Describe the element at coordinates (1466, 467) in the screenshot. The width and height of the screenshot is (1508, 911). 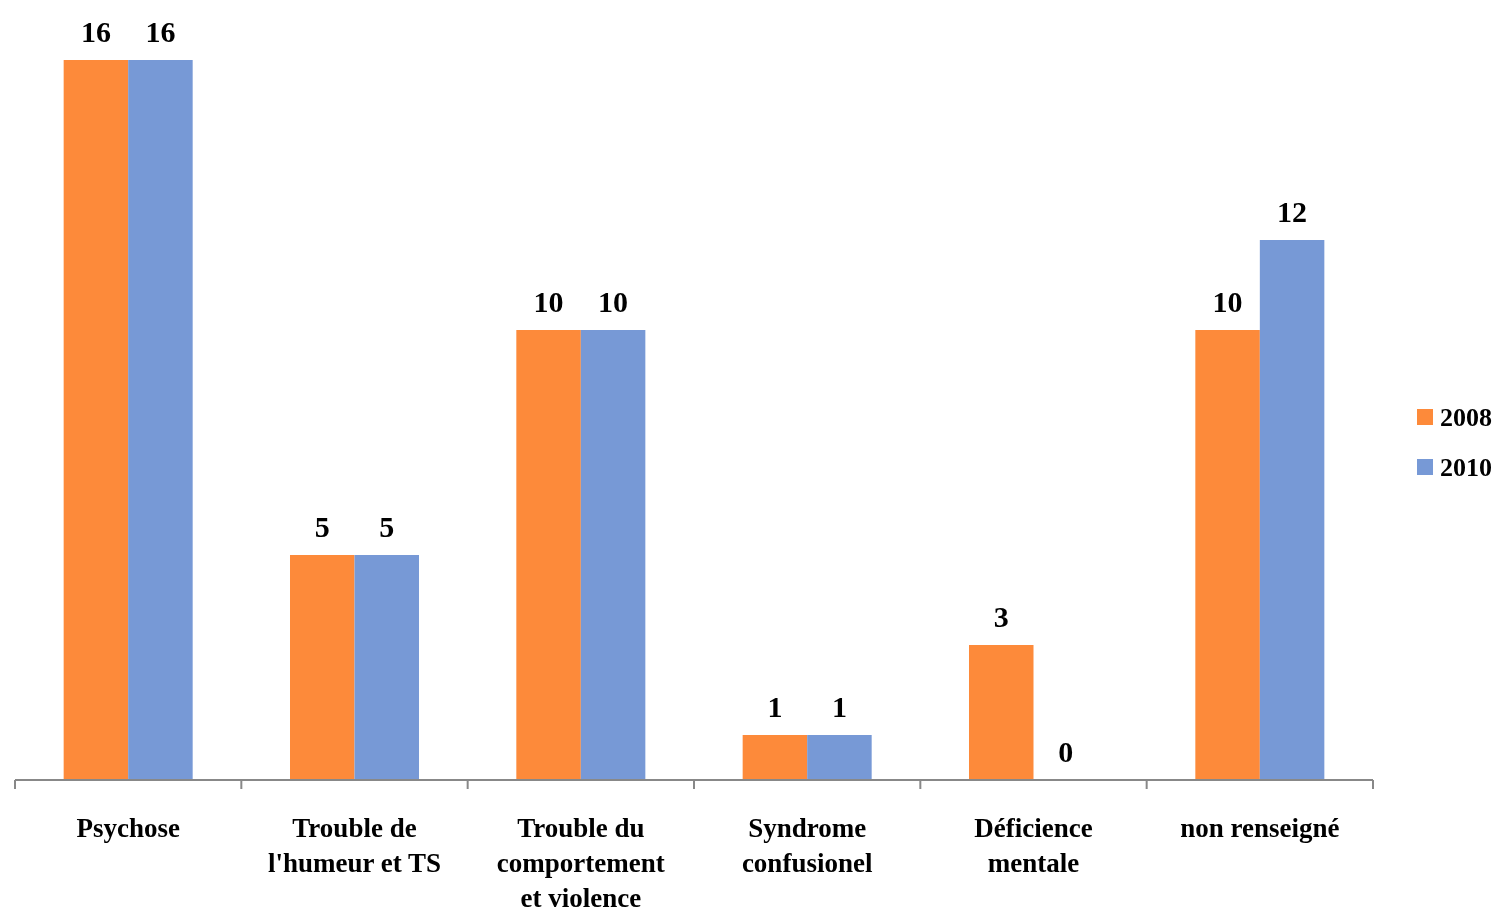
I see `legend-label: 2010` at that location.